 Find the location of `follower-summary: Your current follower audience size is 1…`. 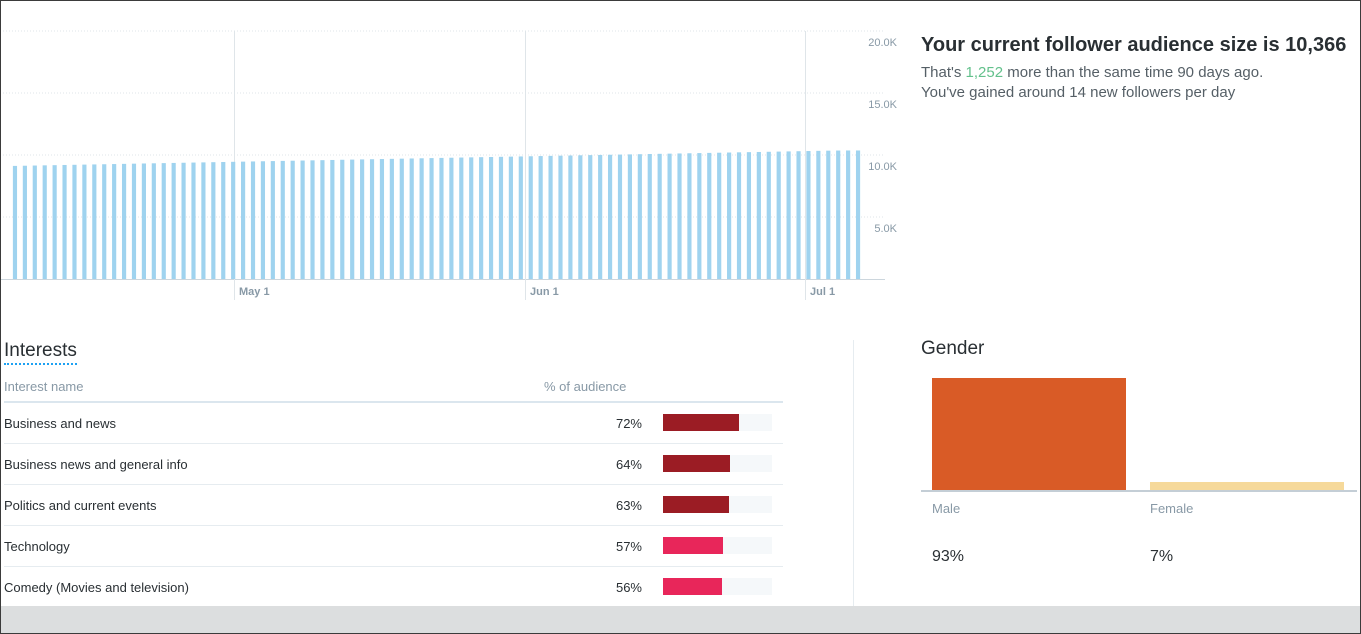

follower-summary: Your current follower audience size is 1… is located at coordinates (1133, 68).